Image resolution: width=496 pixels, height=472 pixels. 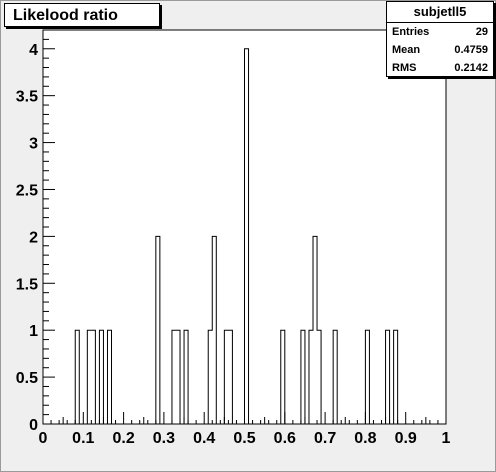 What do you see at coordinates (471, 50) in the screenshot?
I see `stats-value: 0.4759` at bounding box center [471, 50].